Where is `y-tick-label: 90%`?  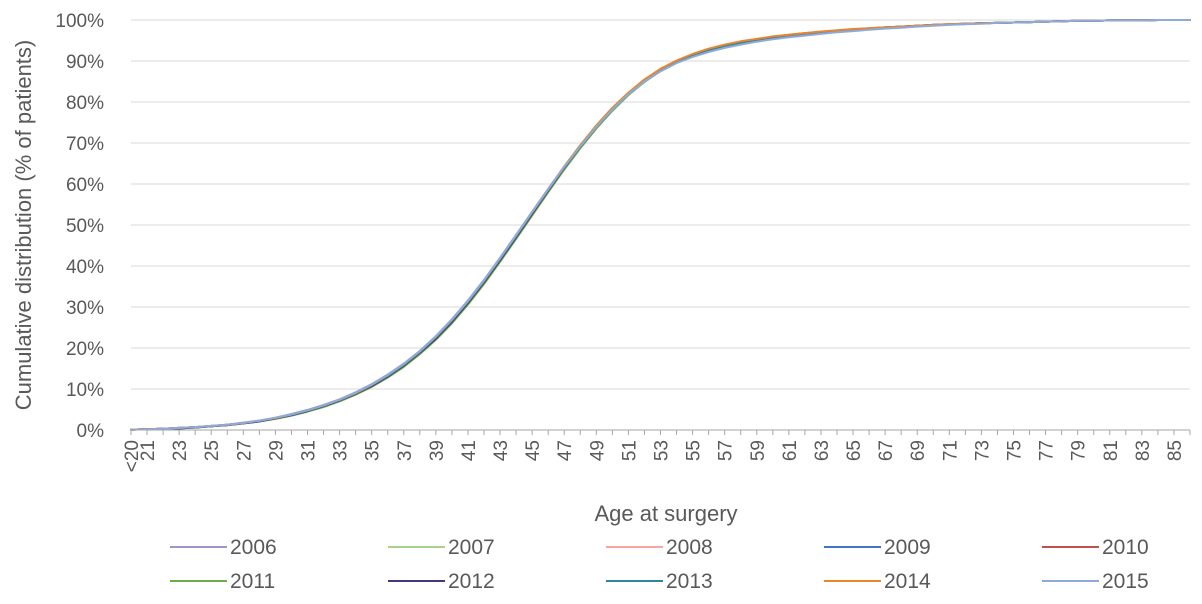 y-tick-label: 90% is located at coordinates (85, 62).